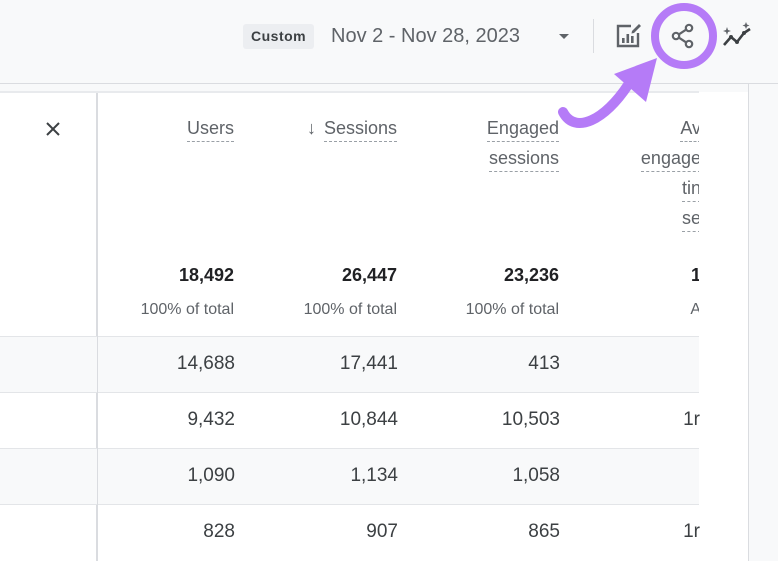  What do you see at coordinates (593, 36) in the screenshot?
I see `toolbar-divider` at bounding box center [593, 36].